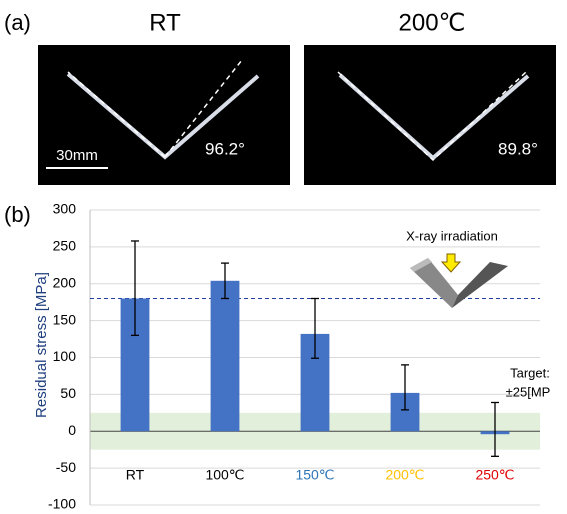 This screenshot has height=514, width=567. Describe the element at coordinates (459, 280) in the screenshot. I see `illustration` at that location.